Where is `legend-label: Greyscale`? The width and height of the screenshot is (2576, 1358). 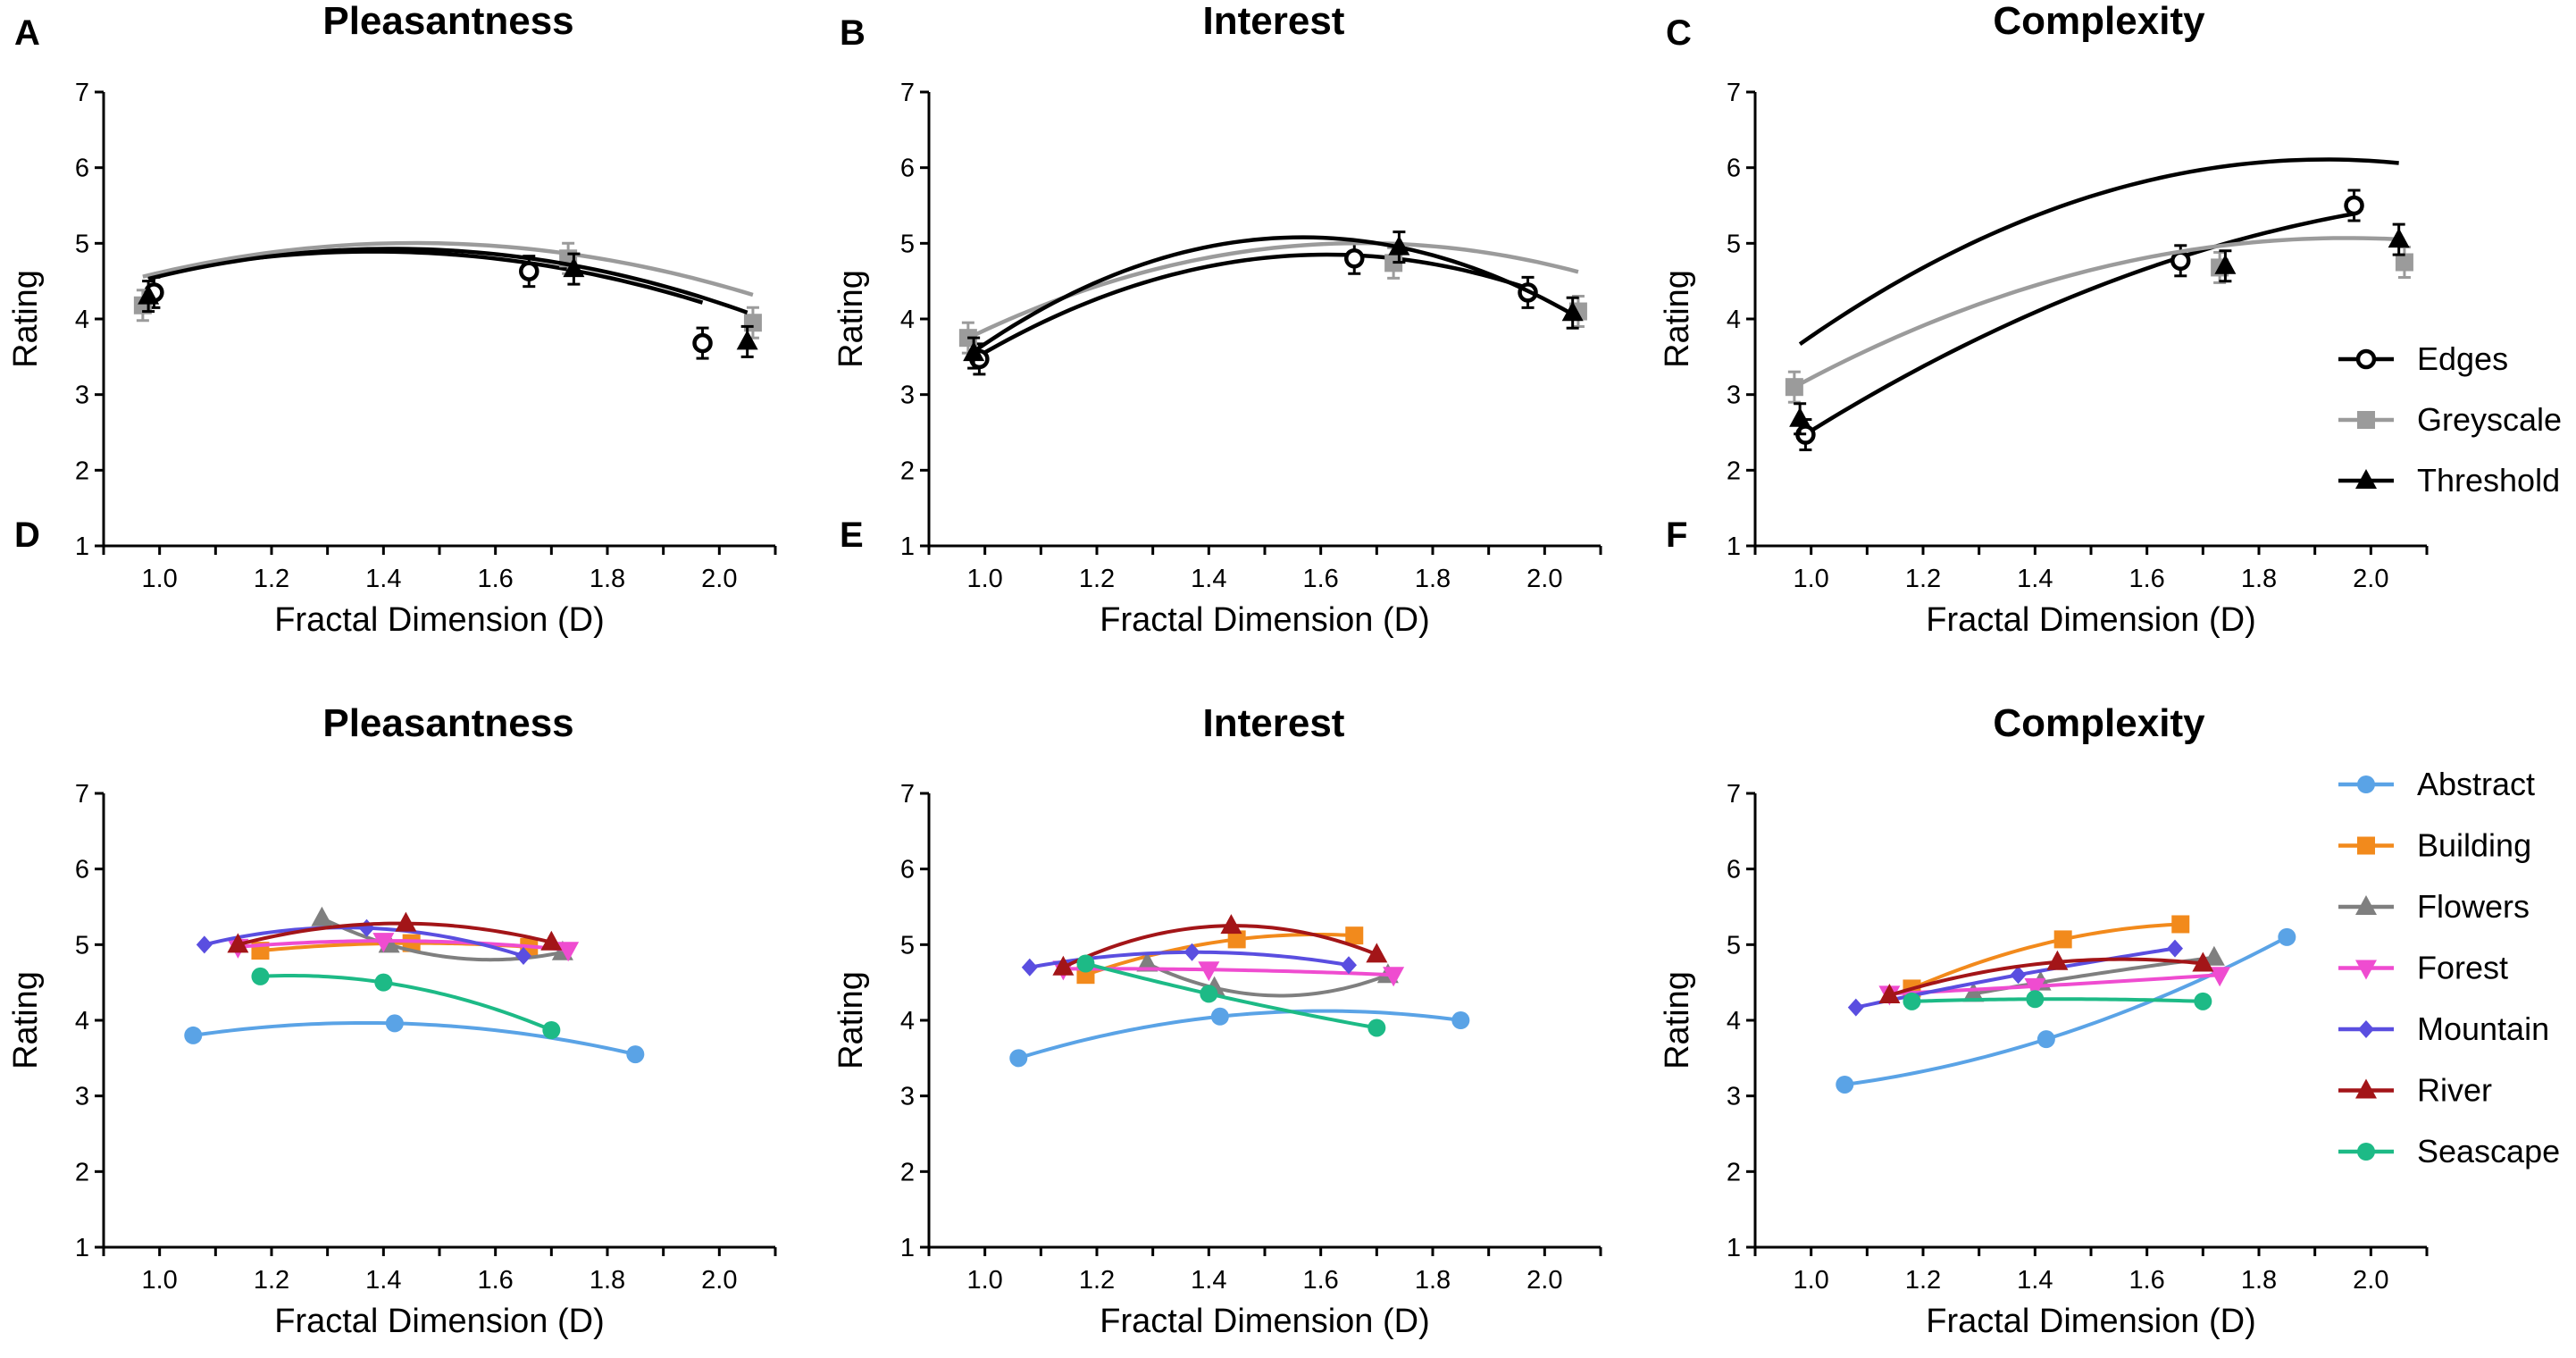
legend-label: Greyscale is located at coordinates (2490, 419).